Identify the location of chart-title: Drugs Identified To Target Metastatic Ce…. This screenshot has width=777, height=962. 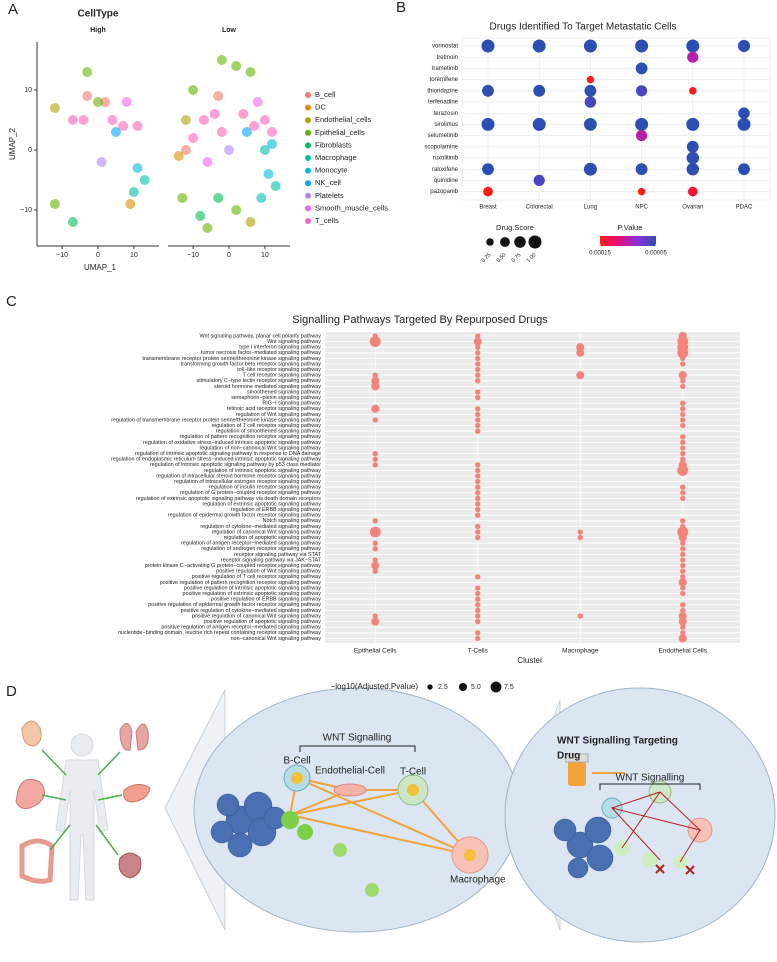
(583, 27).